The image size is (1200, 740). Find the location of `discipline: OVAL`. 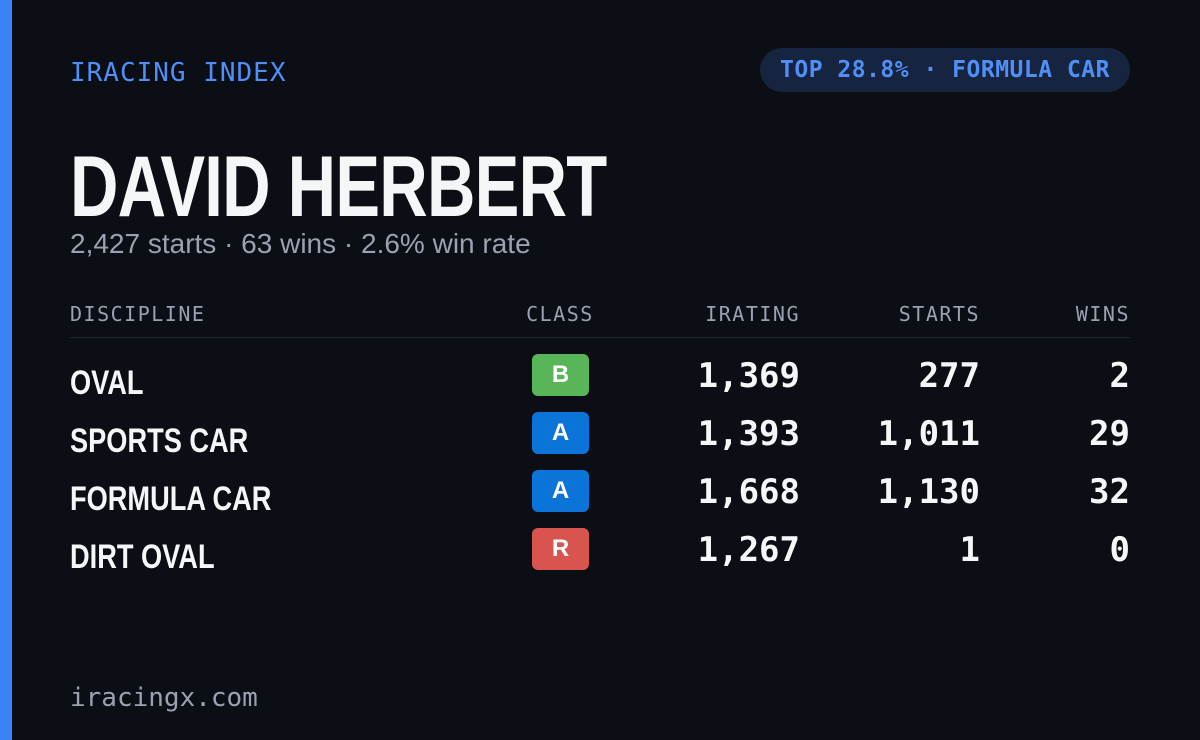

discipline: OVAL is located at coordinates (107, 383).